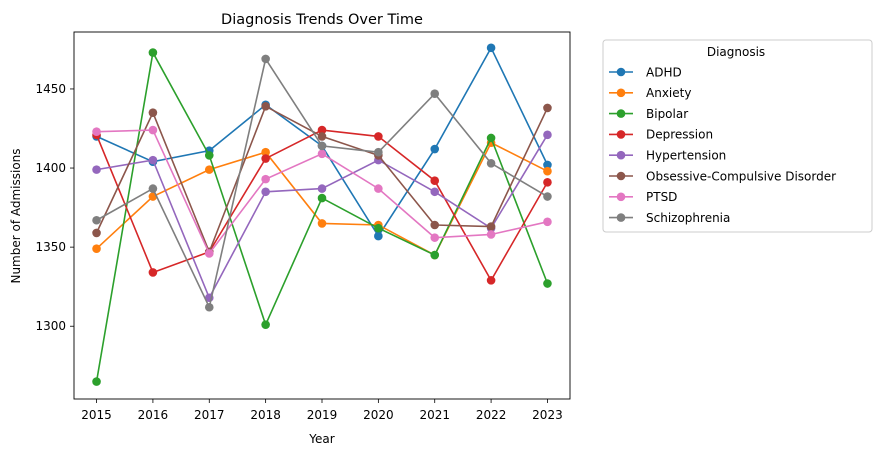 This screenshot has height=455, width=881. What do you see at coordinates (16, 215) in the screenshot?
I see `y-axis-label: Number of Admissions` at bounding box center [16, 215].